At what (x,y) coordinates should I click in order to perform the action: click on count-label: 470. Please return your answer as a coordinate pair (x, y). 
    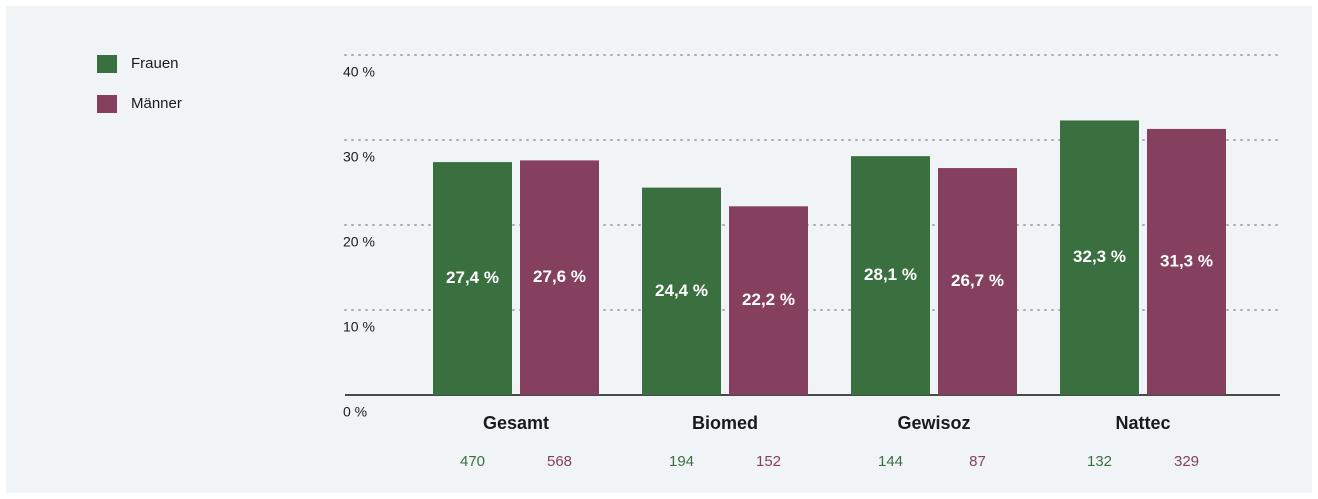
    Looking at the image, I should click on (472, 461).